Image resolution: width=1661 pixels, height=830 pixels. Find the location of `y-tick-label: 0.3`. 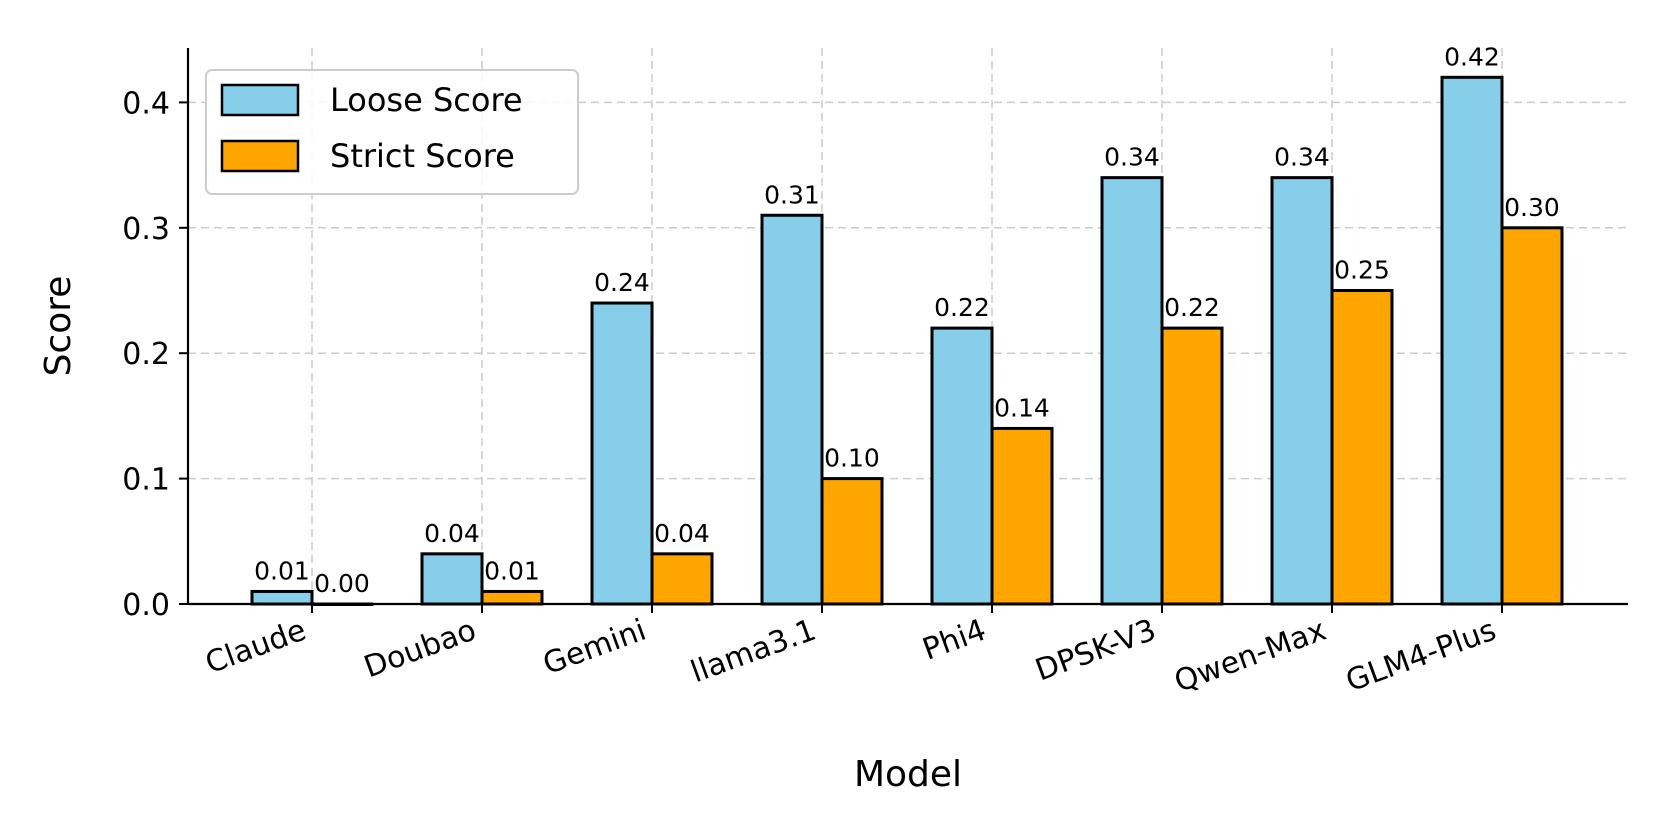

y-tick-label: 0.3 is located at coordinates (146, 229).